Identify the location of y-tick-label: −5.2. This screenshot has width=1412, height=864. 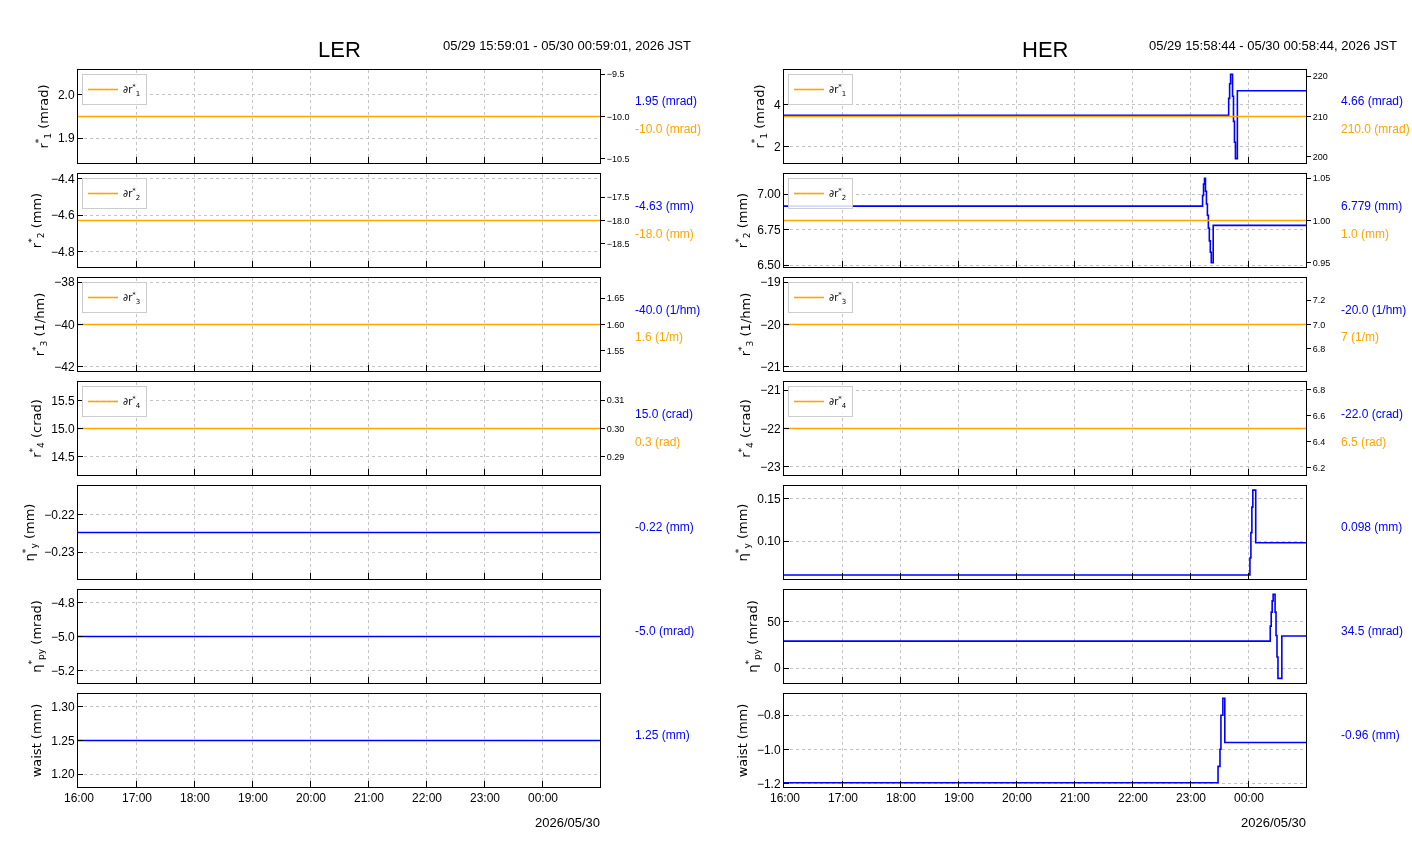
(62, 670).